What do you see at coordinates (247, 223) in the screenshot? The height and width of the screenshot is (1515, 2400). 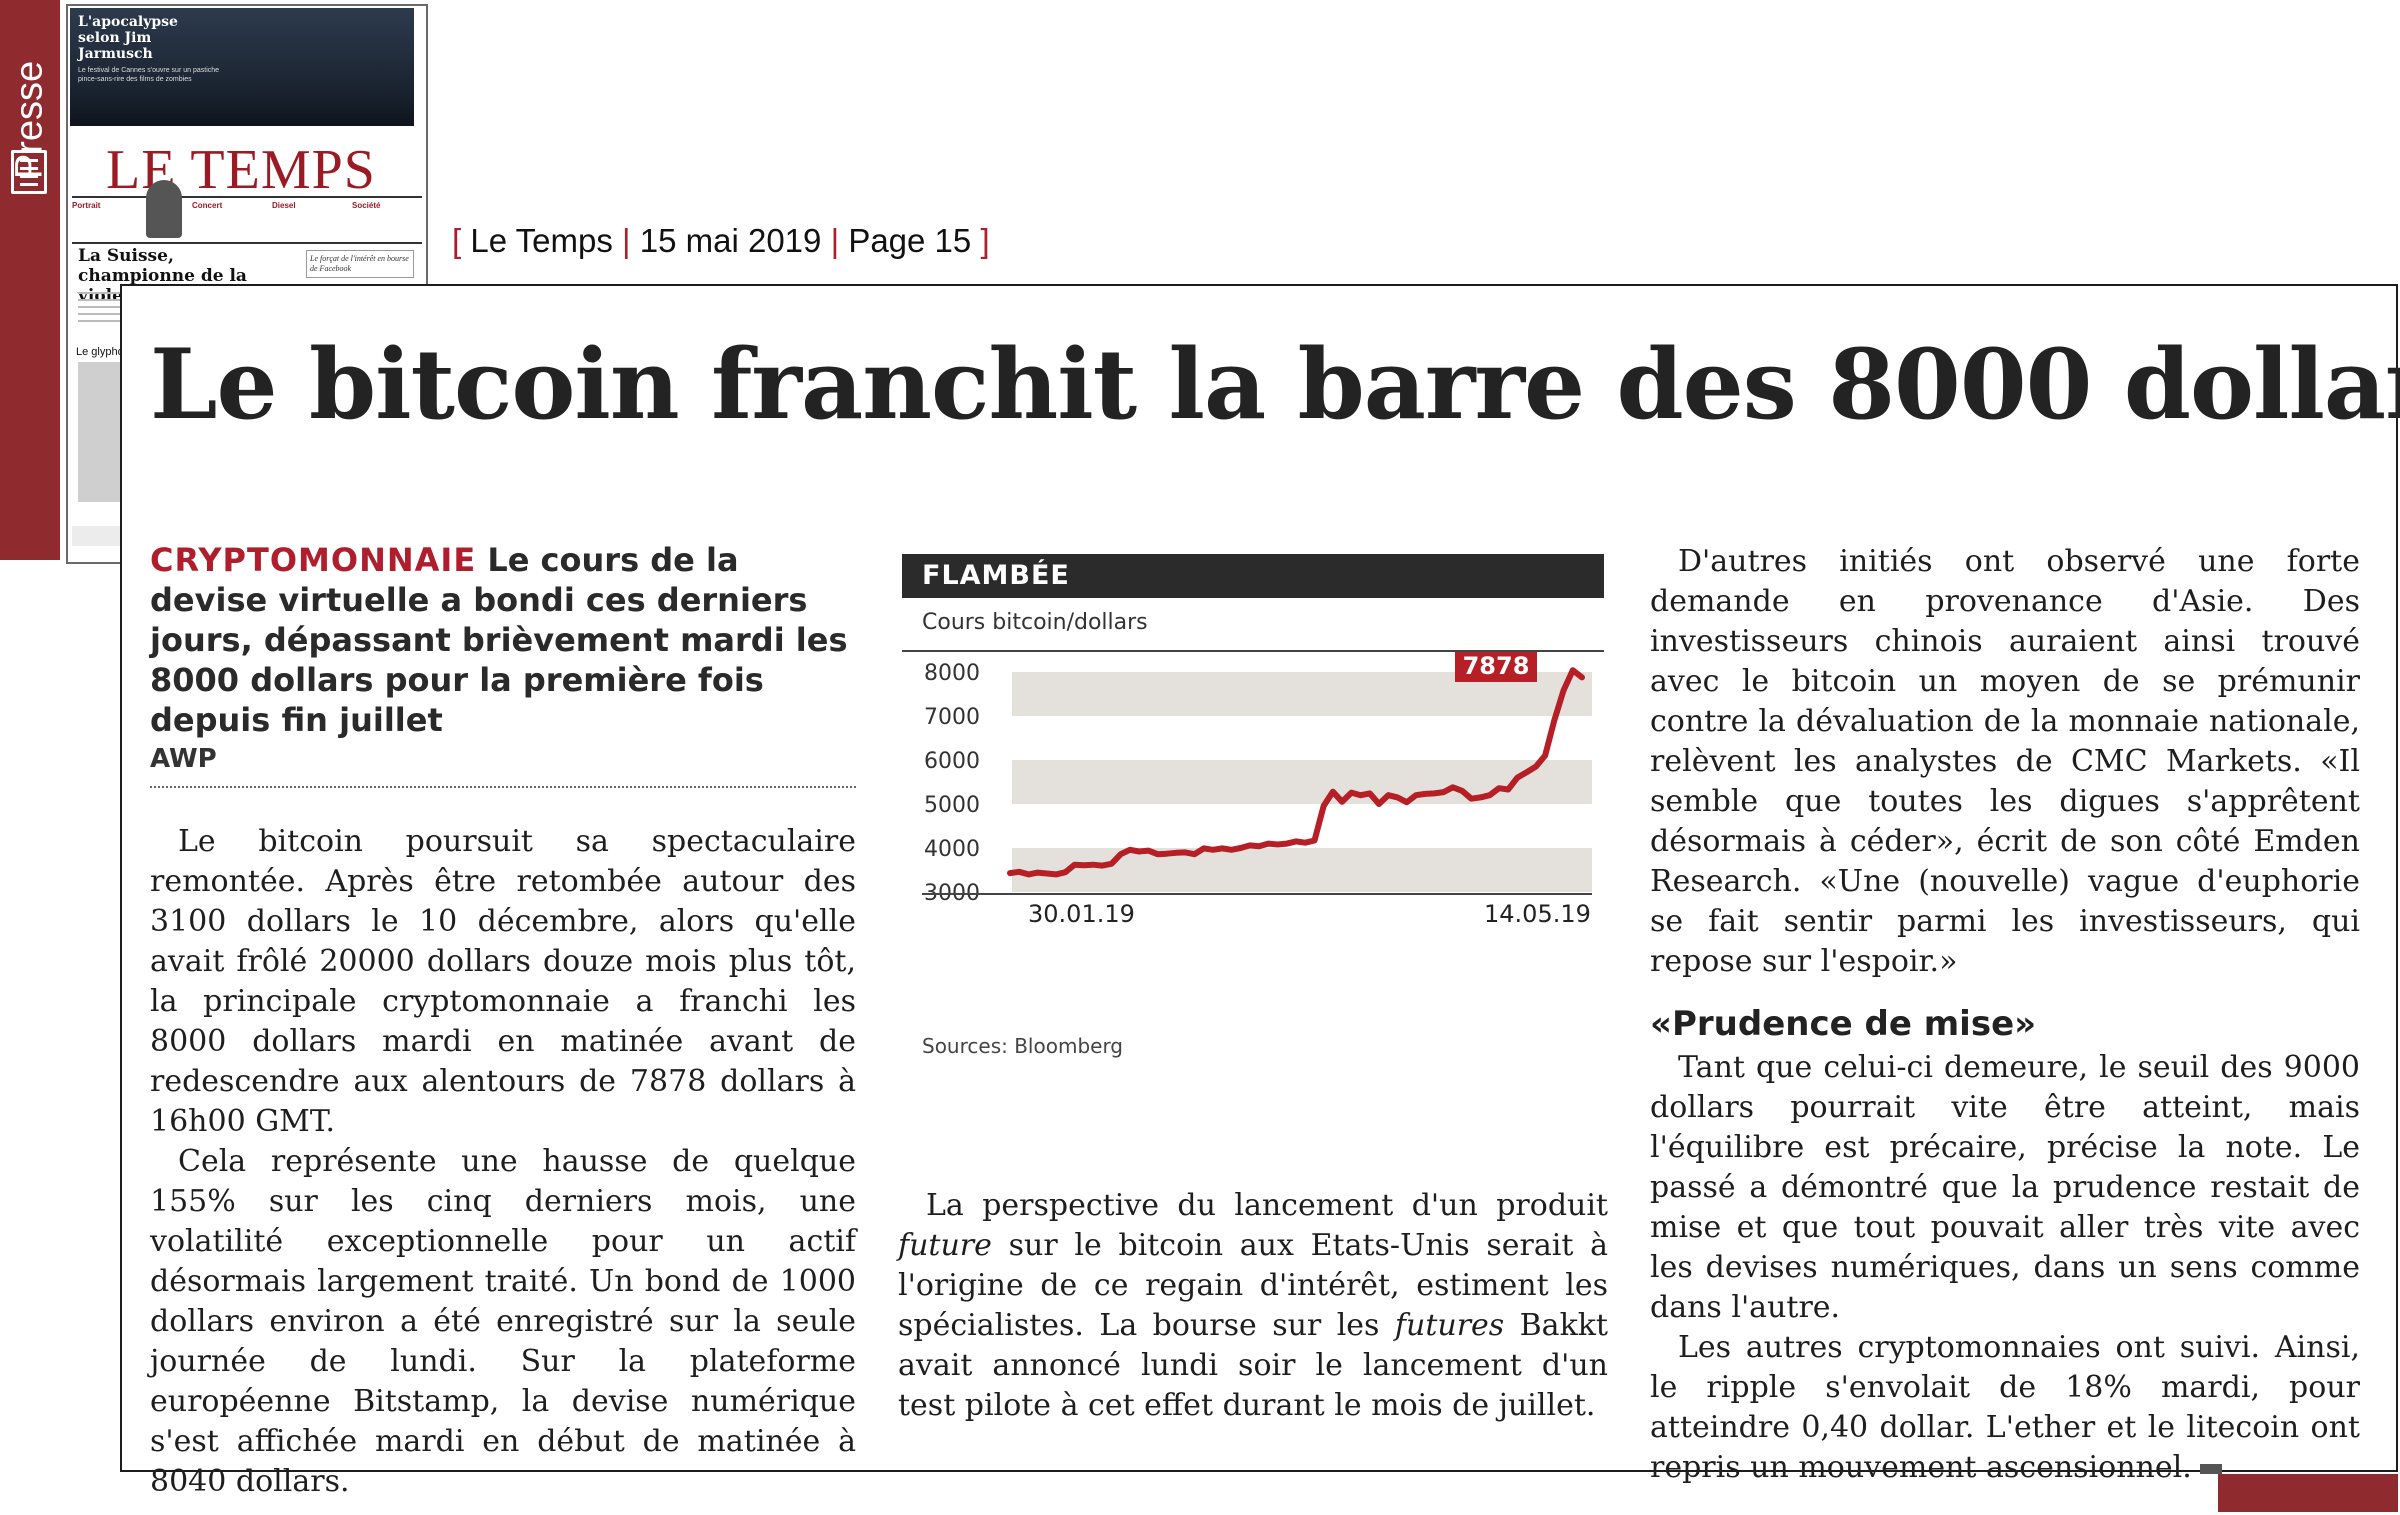 I see `thumbnail-columns: Portrait Concert Diesel Société` at bounding box center [247, 223].